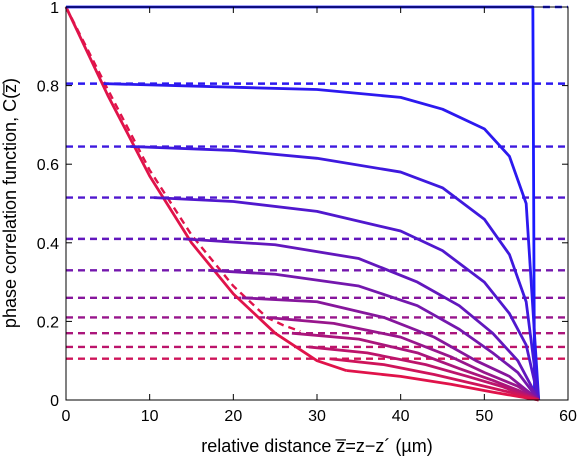 The width and height of the screenshot is (581, 462). Describe the element at coordinates (484, 416) in the screenshot. I see `x-tick-label: 50` at that location.